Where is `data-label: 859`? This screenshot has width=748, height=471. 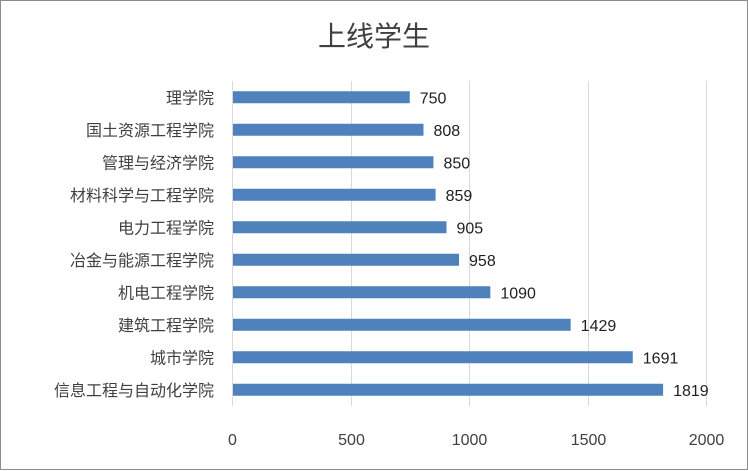
data-label: 859 is located at coordinates (459, 196).